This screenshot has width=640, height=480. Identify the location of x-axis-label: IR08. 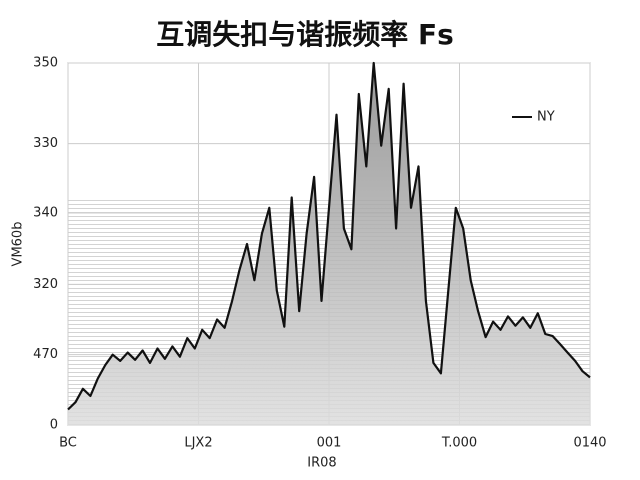
(321, 463).